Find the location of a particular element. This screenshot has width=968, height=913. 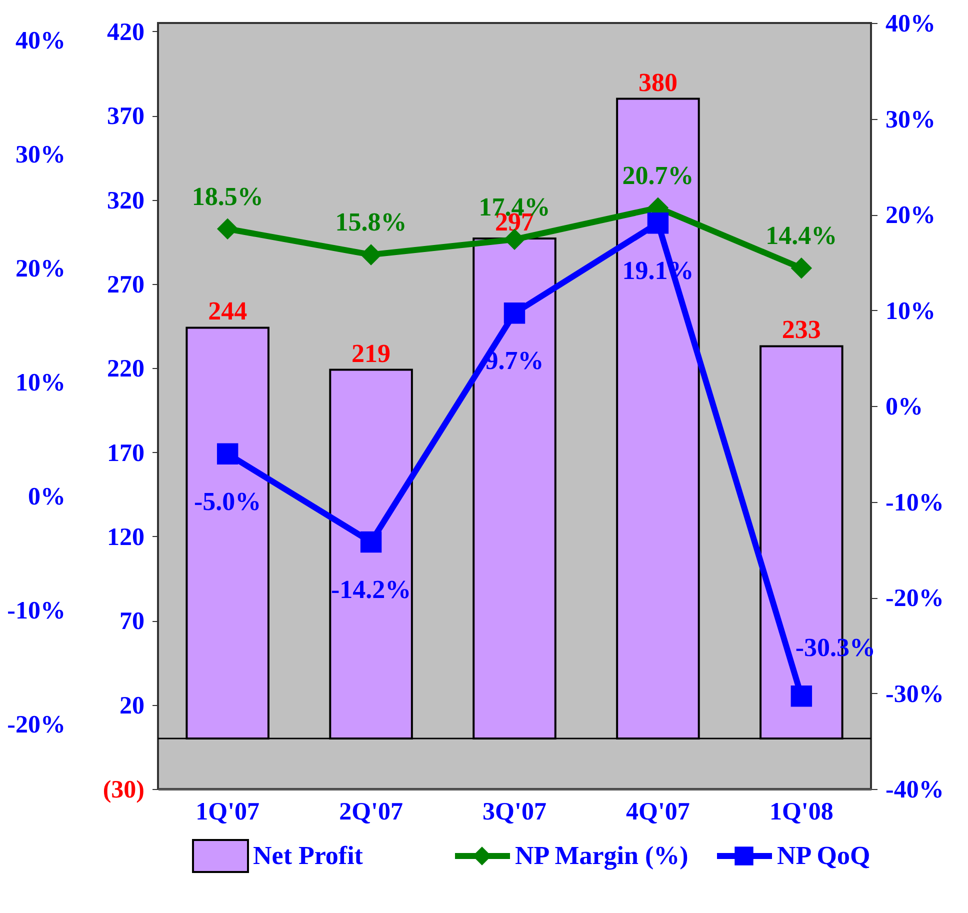

x-tick-label: 2Q'07 is located at coordinates (371, 812).